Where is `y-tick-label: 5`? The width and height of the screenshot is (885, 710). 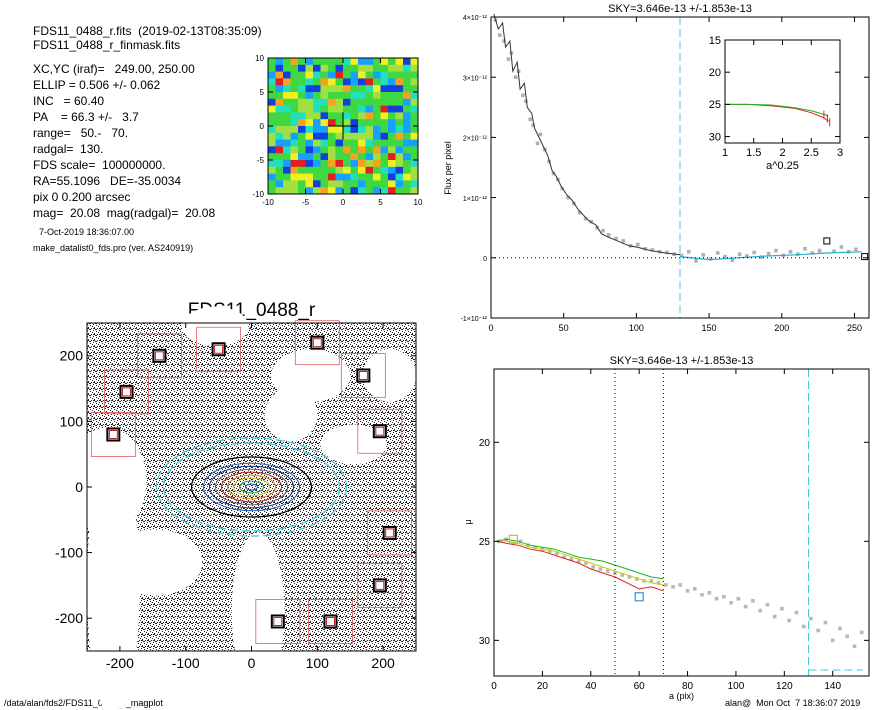 y-tick-label: 5 is located at coordinates (262, 92).